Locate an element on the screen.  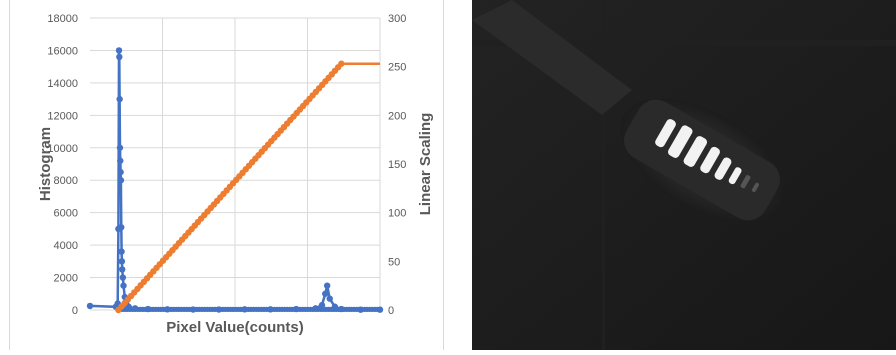
y2-tick-label: 100 is located at coordinates (397, 214).